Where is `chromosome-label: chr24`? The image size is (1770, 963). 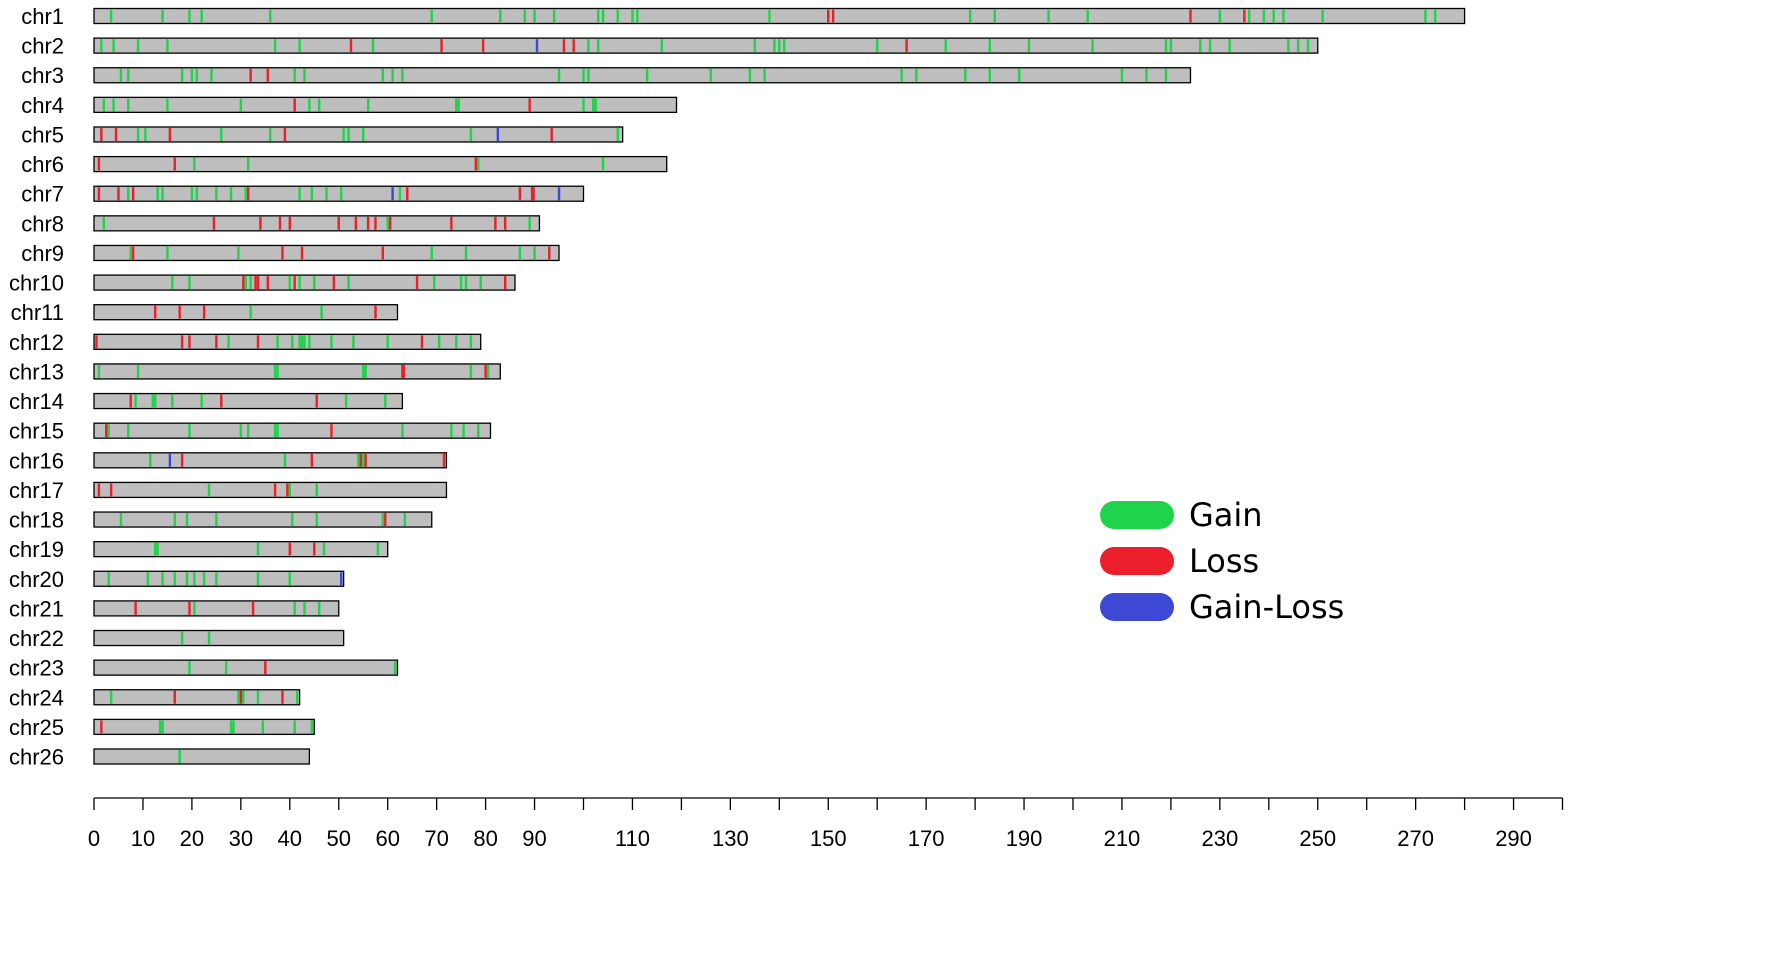
chromosome-label: chr24 is located at coordinates (36, 697).